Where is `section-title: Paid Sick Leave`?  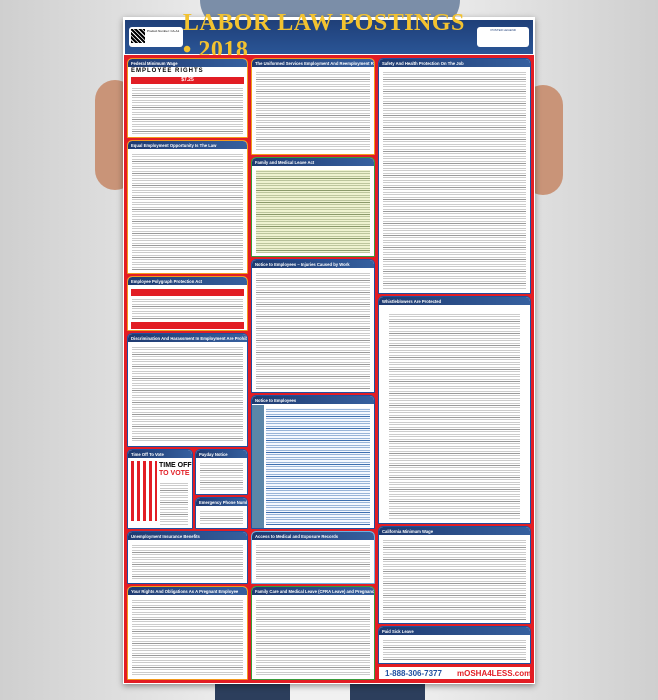
section-title: Paid Sick Leave is located at coordinates (454, 631).